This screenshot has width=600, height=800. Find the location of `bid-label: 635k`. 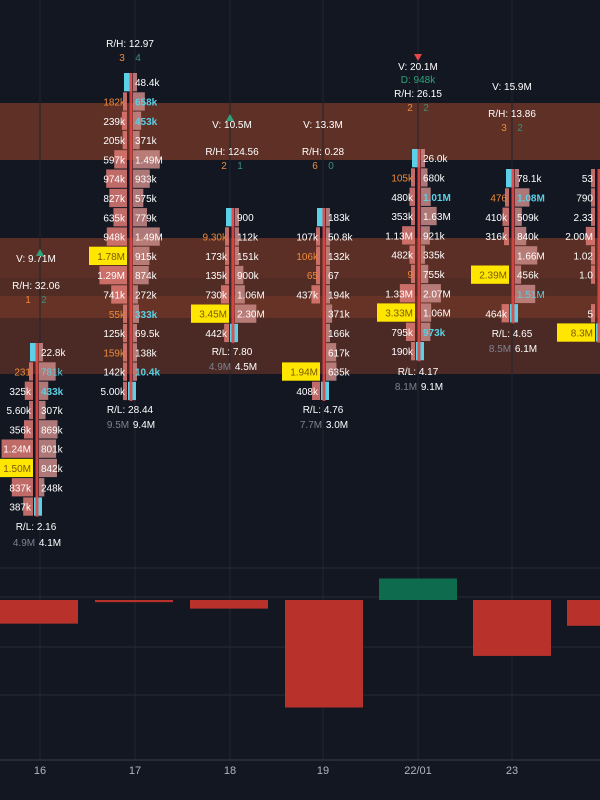

bid-label: 635k is located at coordinates (114, 218).